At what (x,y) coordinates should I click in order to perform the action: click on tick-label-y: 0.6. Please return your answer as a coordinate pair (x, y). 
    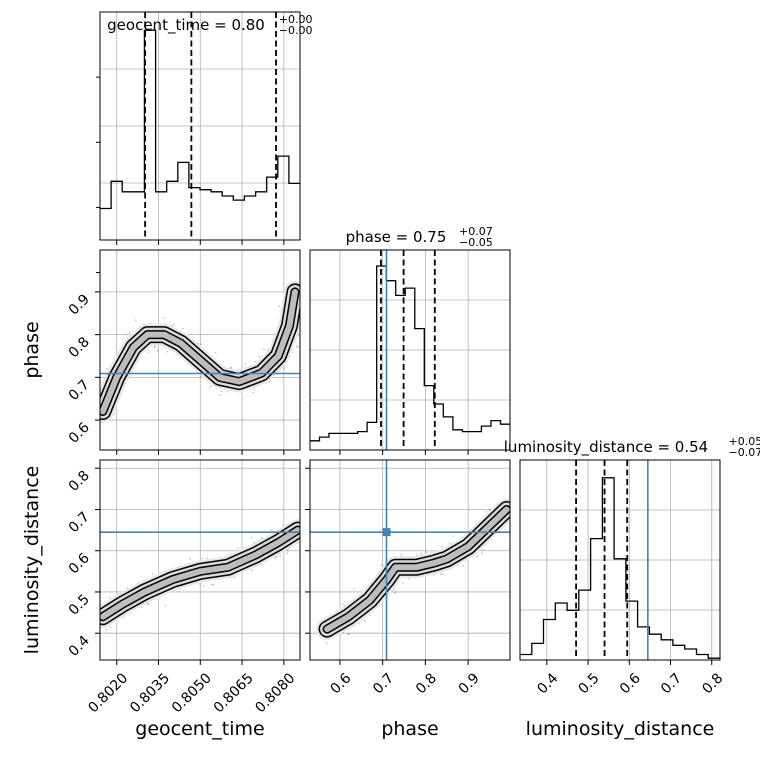
    Looking at the image, I should click on (79, 563).